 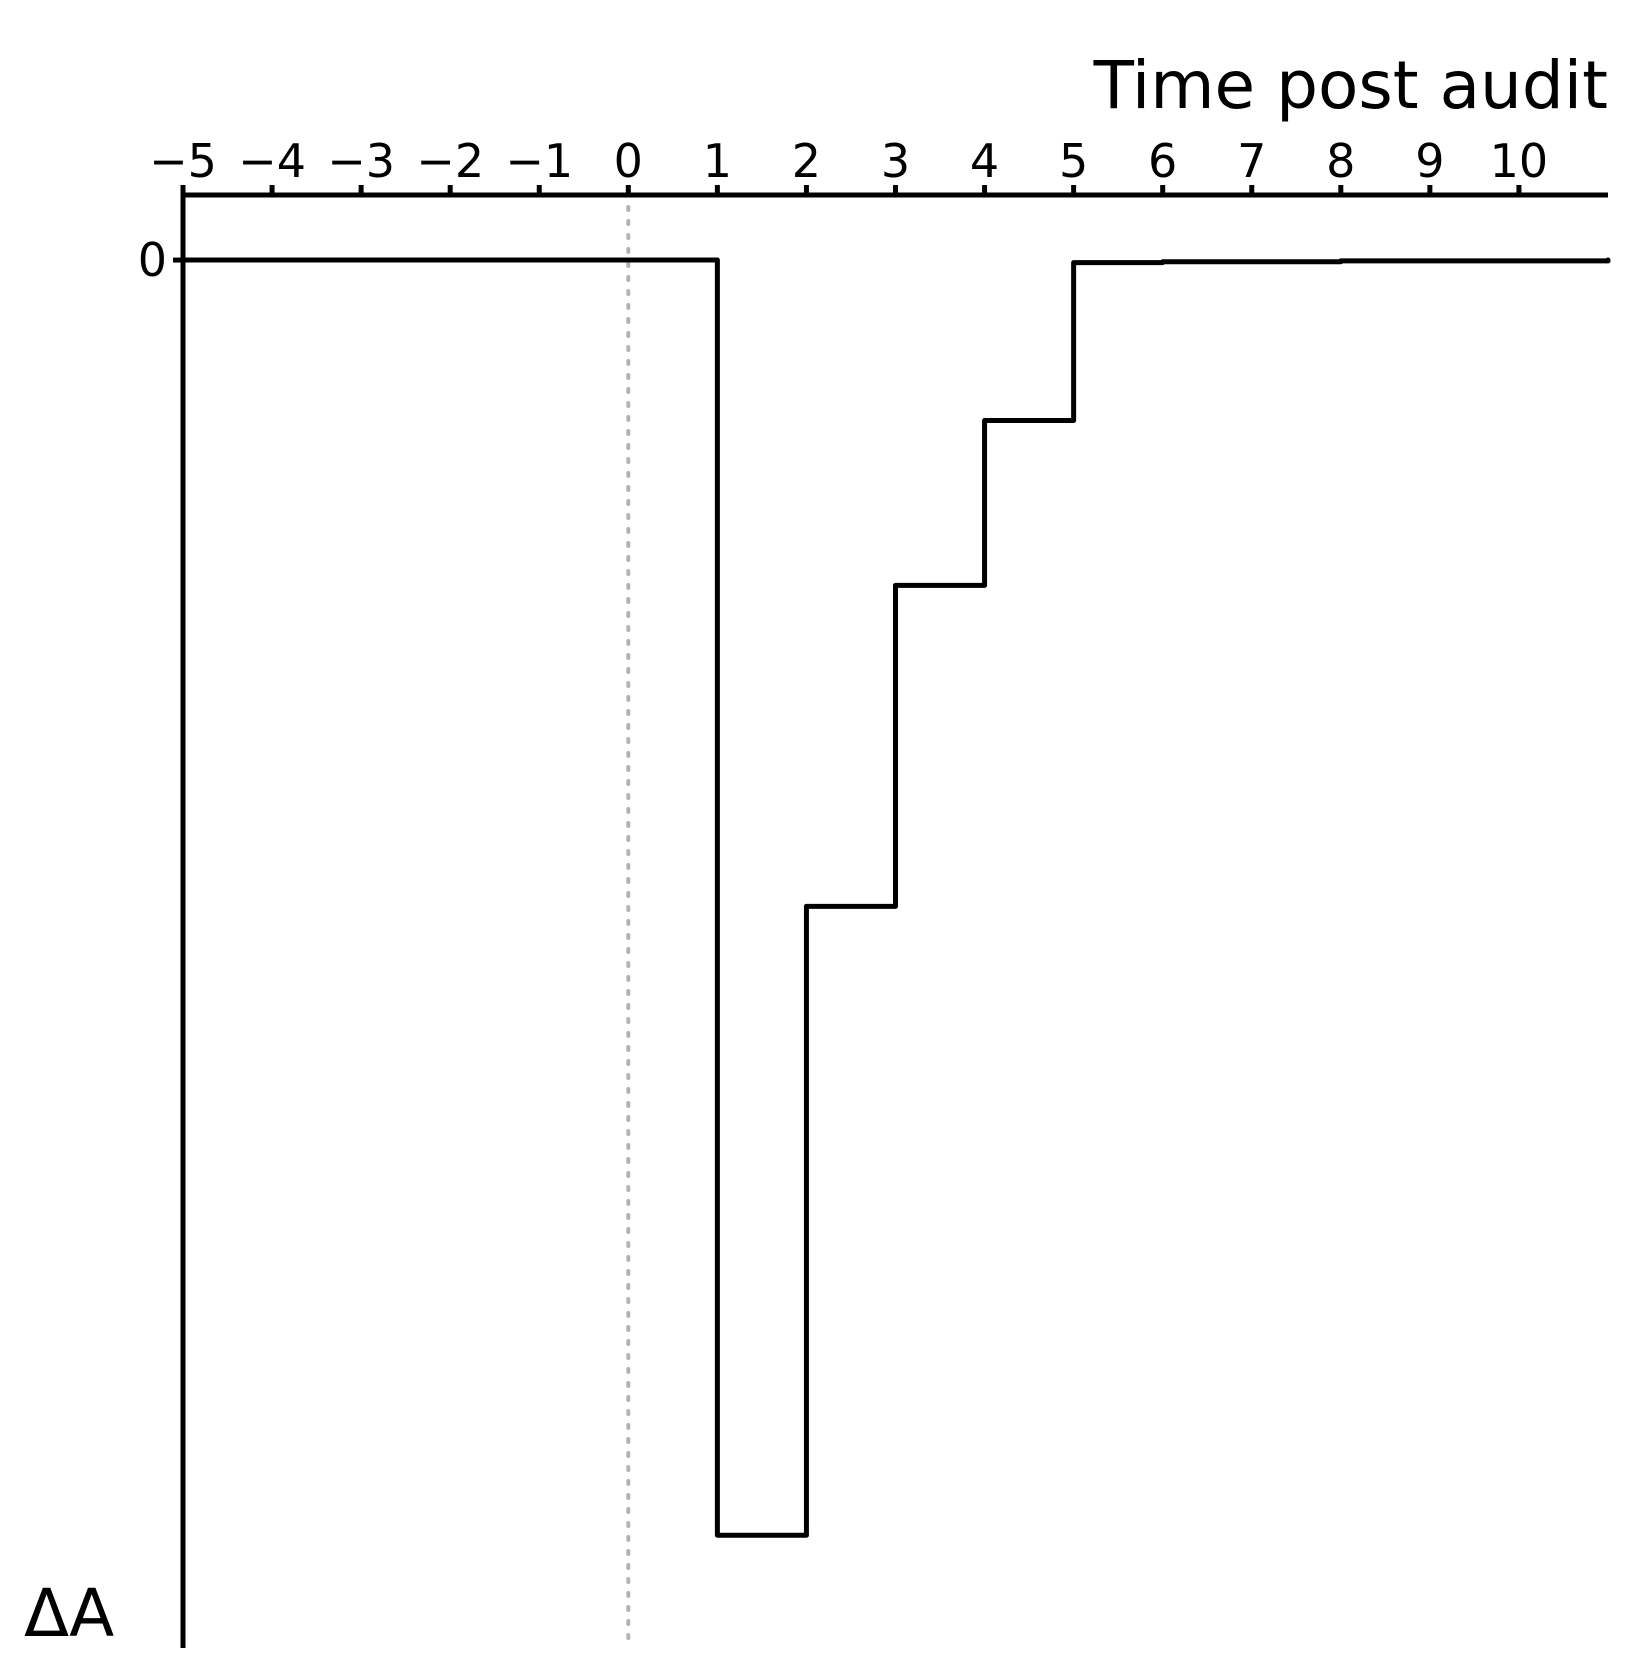 What do you see at coordinates (1429, 161) in the screenshot?
I see `x-tick-label: 9` at bounding box center [1429, 161].